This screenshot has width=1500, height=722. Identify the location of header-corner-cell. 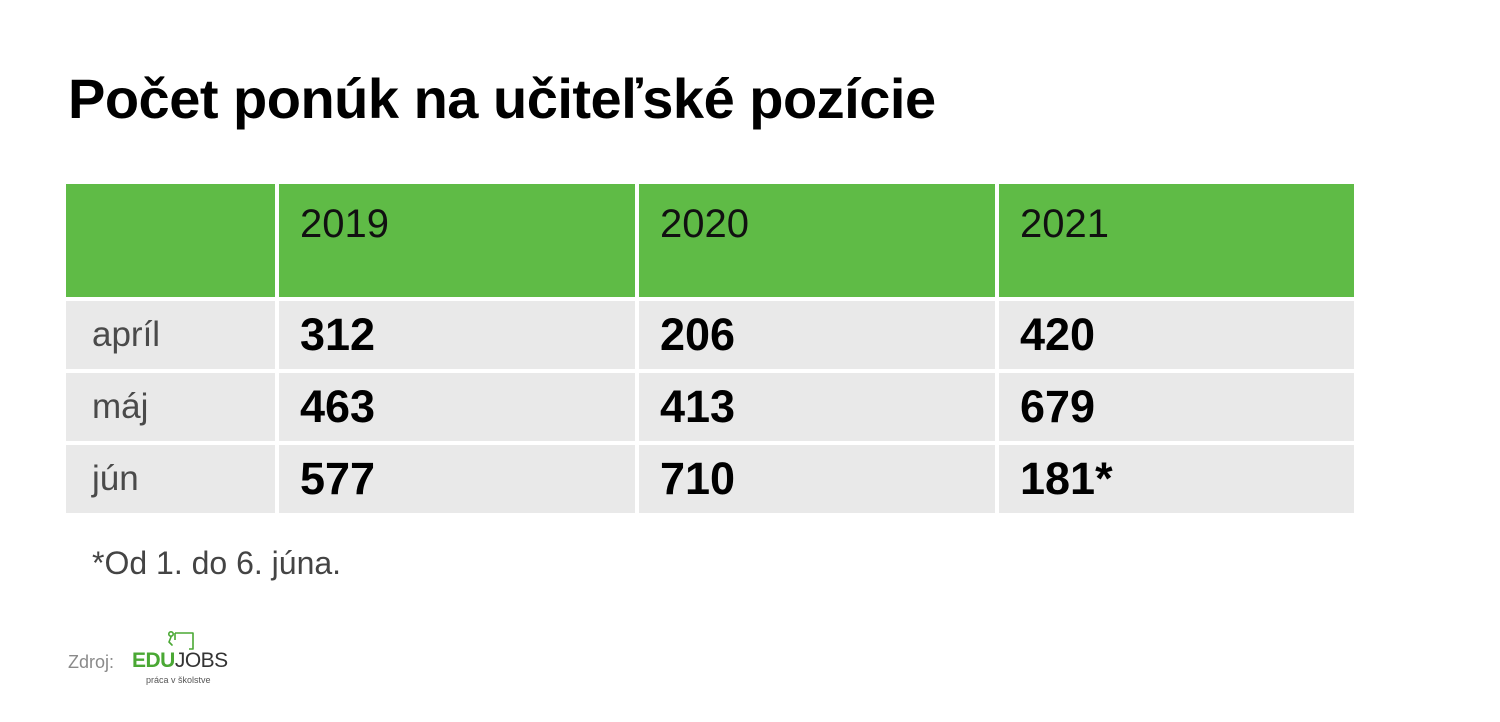
(170, 240).